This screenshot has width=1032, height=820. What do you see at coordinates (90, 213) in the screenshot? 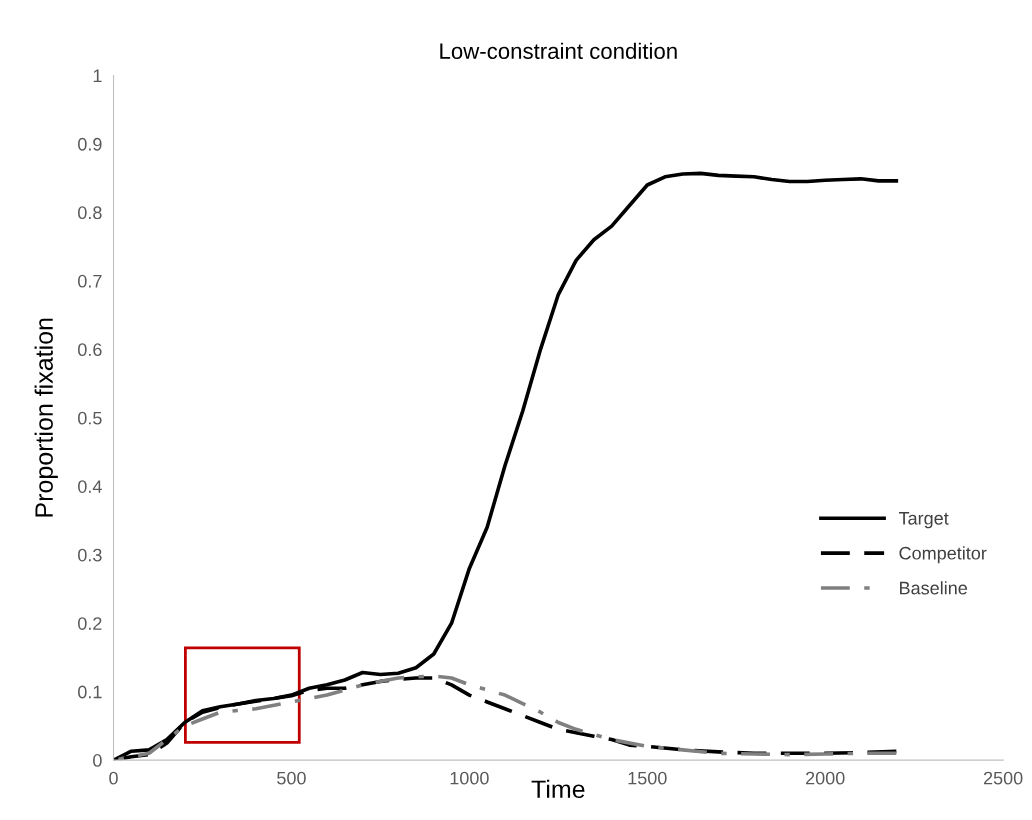
I see `y-tick-label: 0.8` at bounding box center [90, 213].